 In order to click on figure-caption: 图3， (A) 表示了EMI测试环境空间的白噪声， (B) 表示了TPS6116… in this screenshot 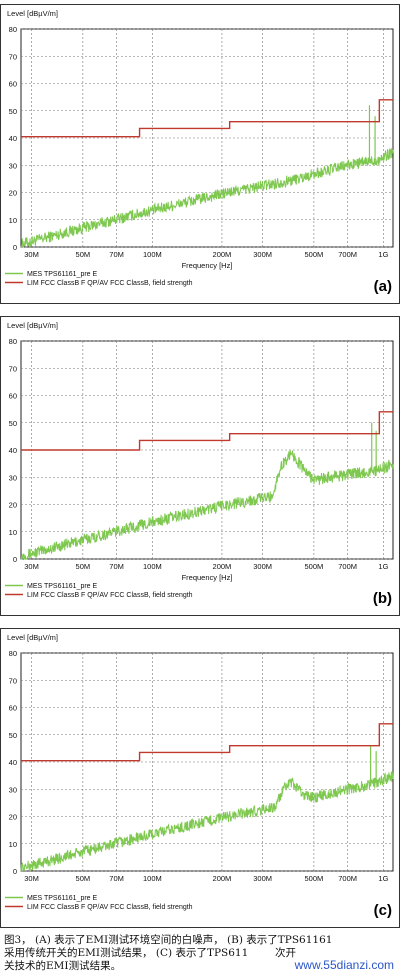, I will do `click(200, 953)`.